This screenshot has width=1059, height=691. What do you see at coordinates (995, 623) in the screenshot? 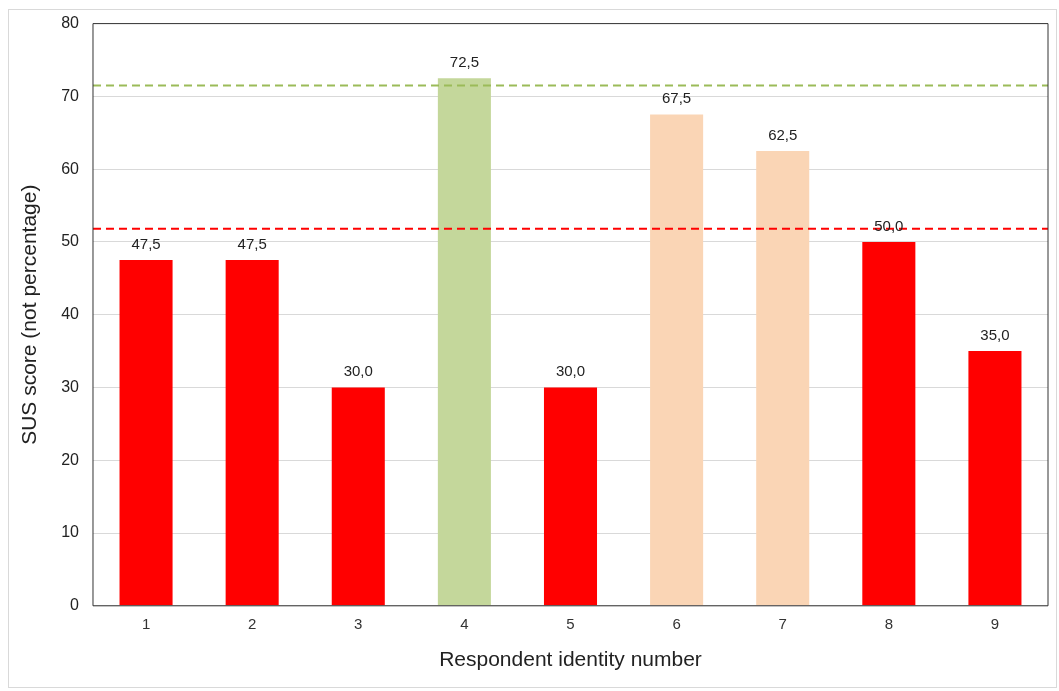
I see `x-tick-label: 9` at bounding box center [995, 623].